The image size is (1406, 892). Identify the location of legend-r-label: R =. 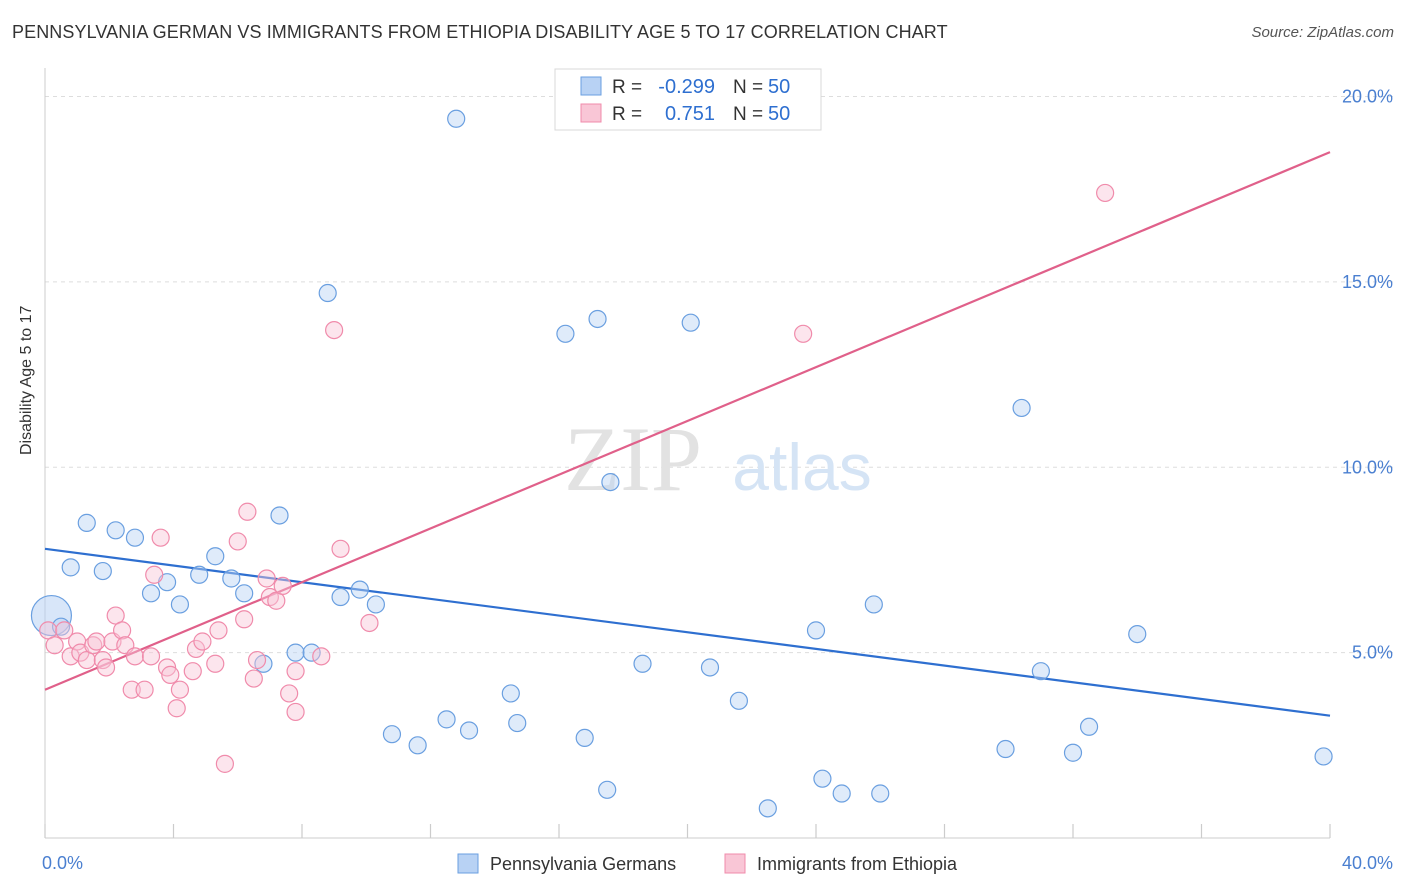
(627, 87).